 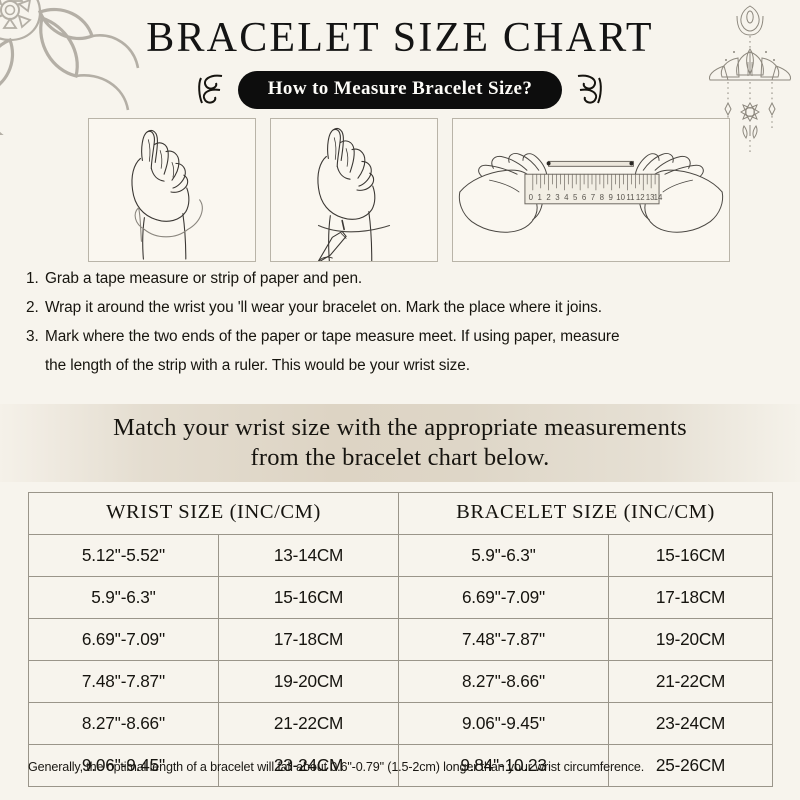 I want to click on how-to-measure-label: How to Measure Bracelet Size?, so click(x=400, y=90).